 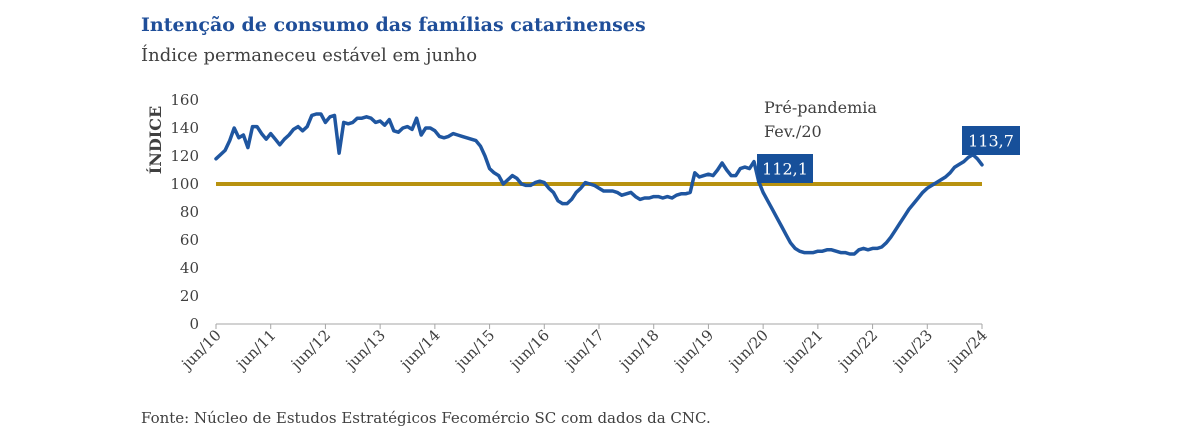 I want to click on y-tick-label: 80, so click(x=189, y=212).